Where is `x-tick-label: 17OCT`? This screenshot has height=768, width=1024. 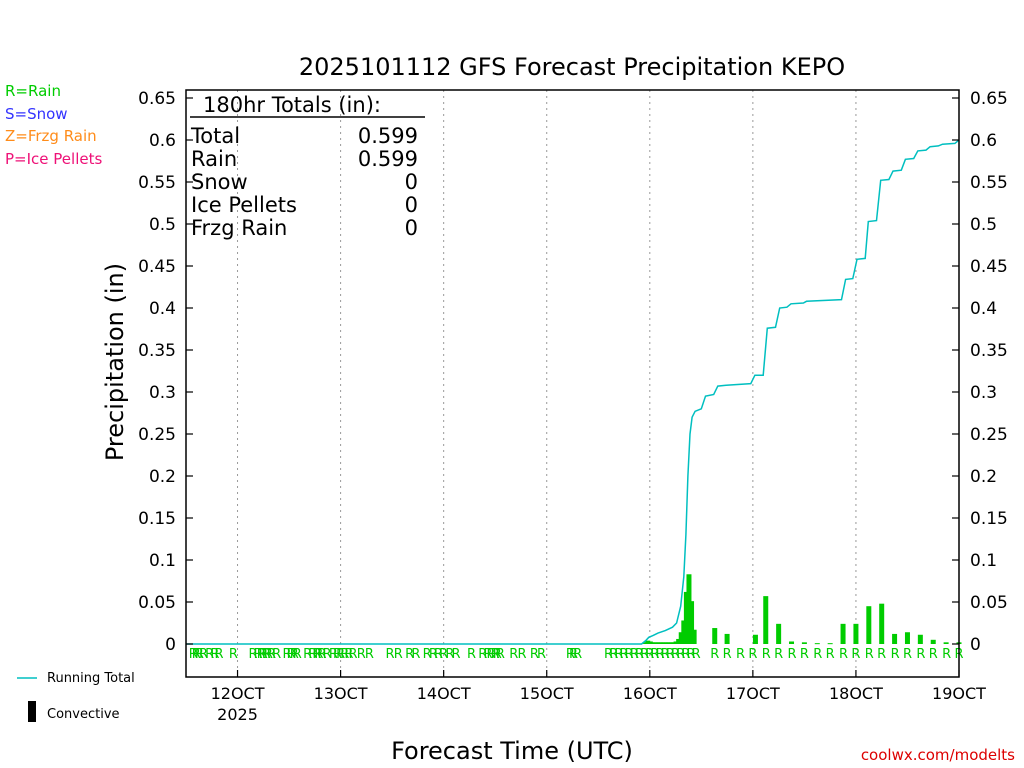 x-tick-label: 17OCT is located at coordinates (753, 693).